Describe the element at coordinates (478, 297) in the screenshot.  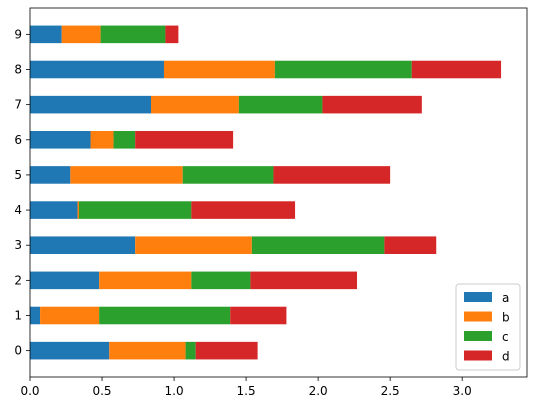
I see `legend-swatch-a` at that location.